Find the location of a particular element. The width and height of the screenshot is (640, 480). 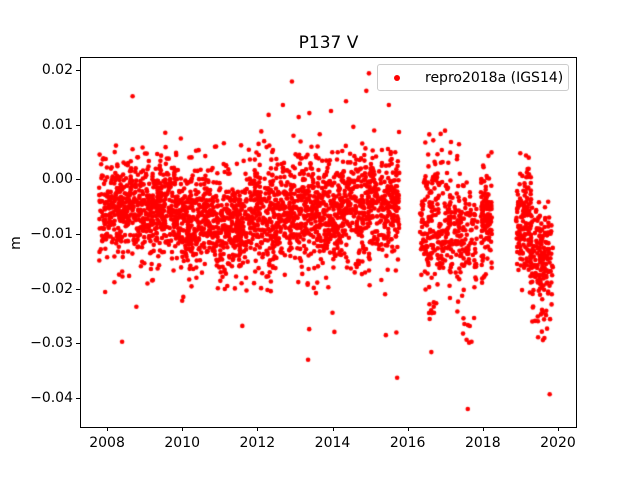

legend: repro2018a (IGS14) is located at coordinates (473, 77).